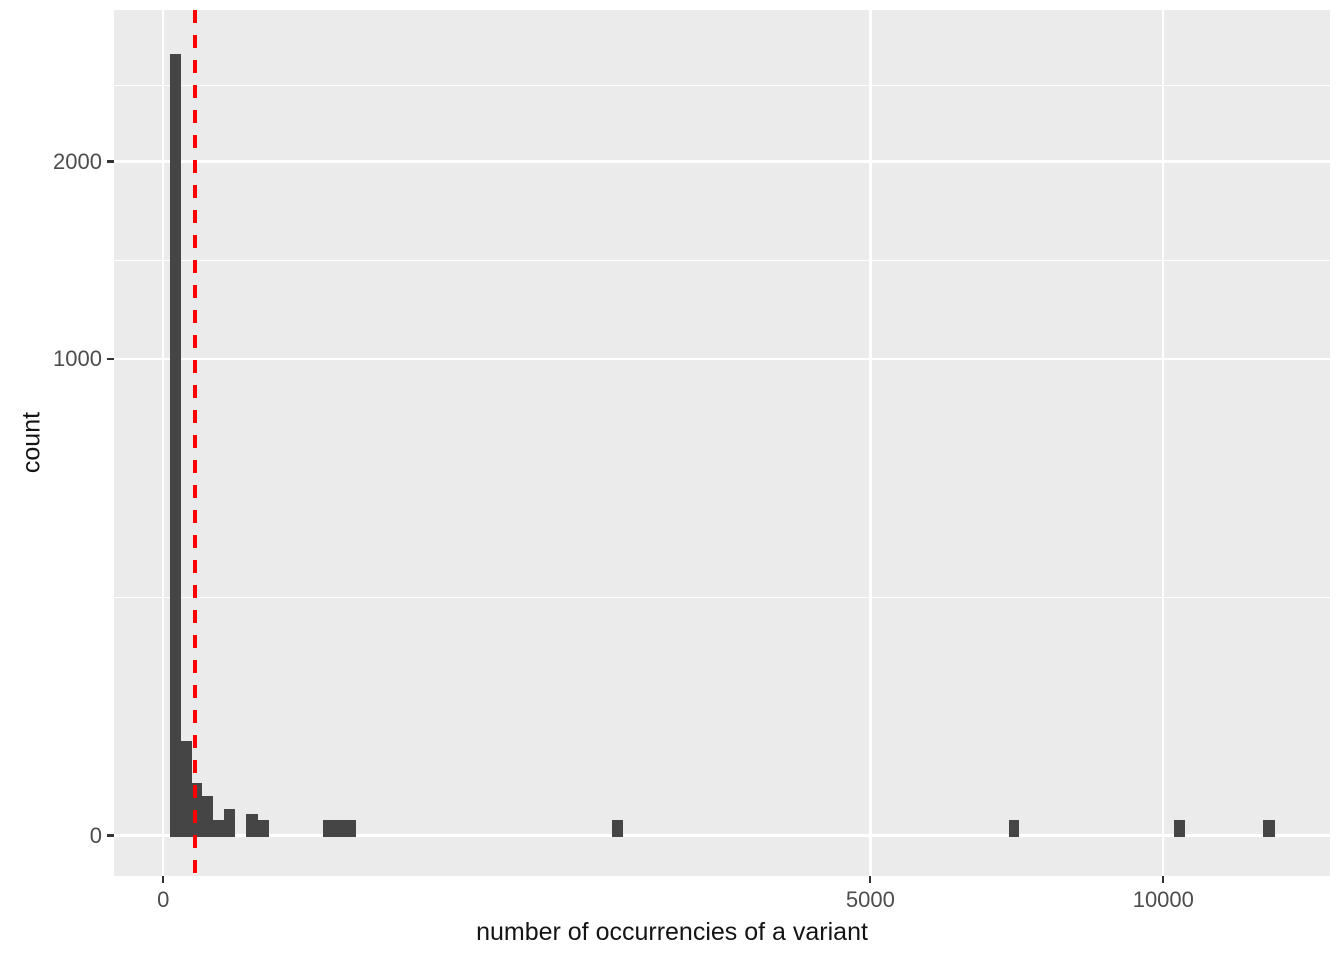 This screenshot has width=1344, height=960. What do you see at coordinates (163, 899) in the screenshot?
I see `x-axis-tick-label: 0` at bounding box center [163, 899].